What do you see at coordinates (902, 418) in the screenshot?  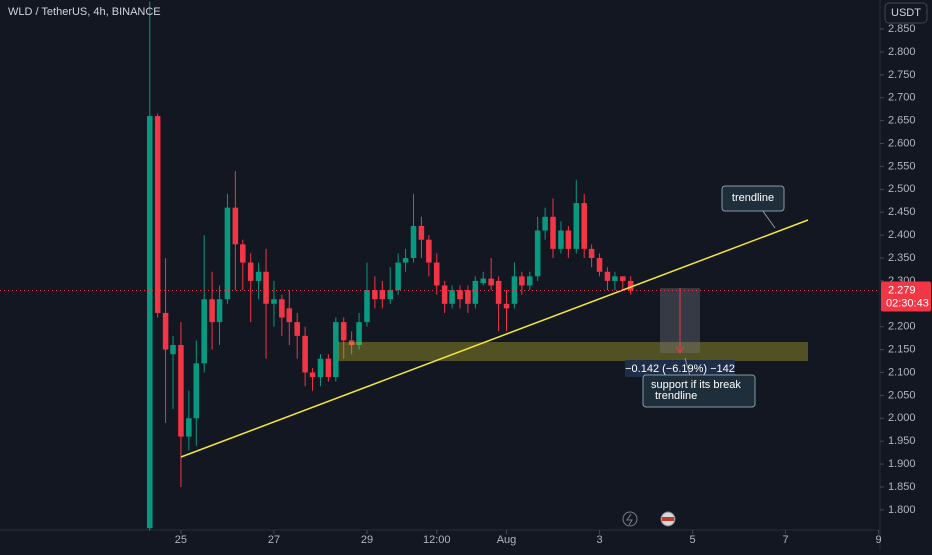 I see `y-tick-label: 2.000` at bounding box center [902, 418].